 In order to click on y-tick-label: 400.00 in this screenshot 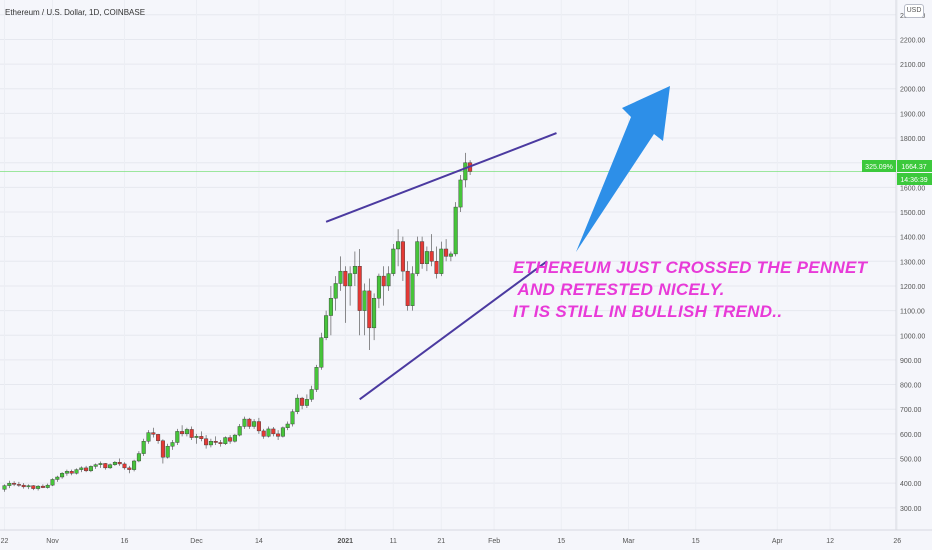, I will do `click(911, 484)`.